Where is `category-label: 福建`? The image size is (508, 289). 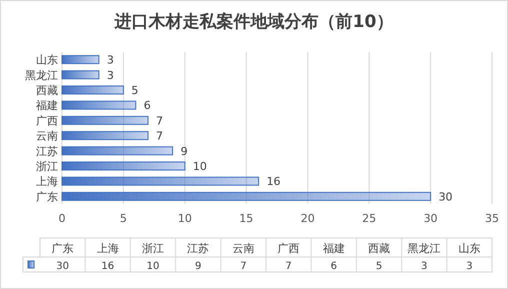 category-label: 福建 is located at coordinates (333, 248).